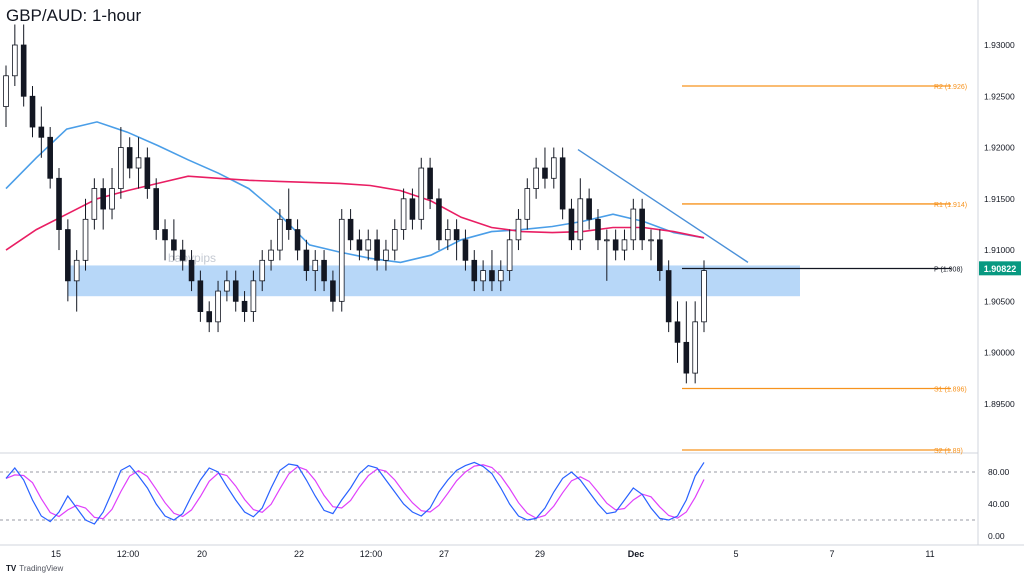 This screenshot has width=1024, height=576. Describe the element at coordinates (11, 568) in the screenshot. I see `tradingview-logo: TV` at that location.